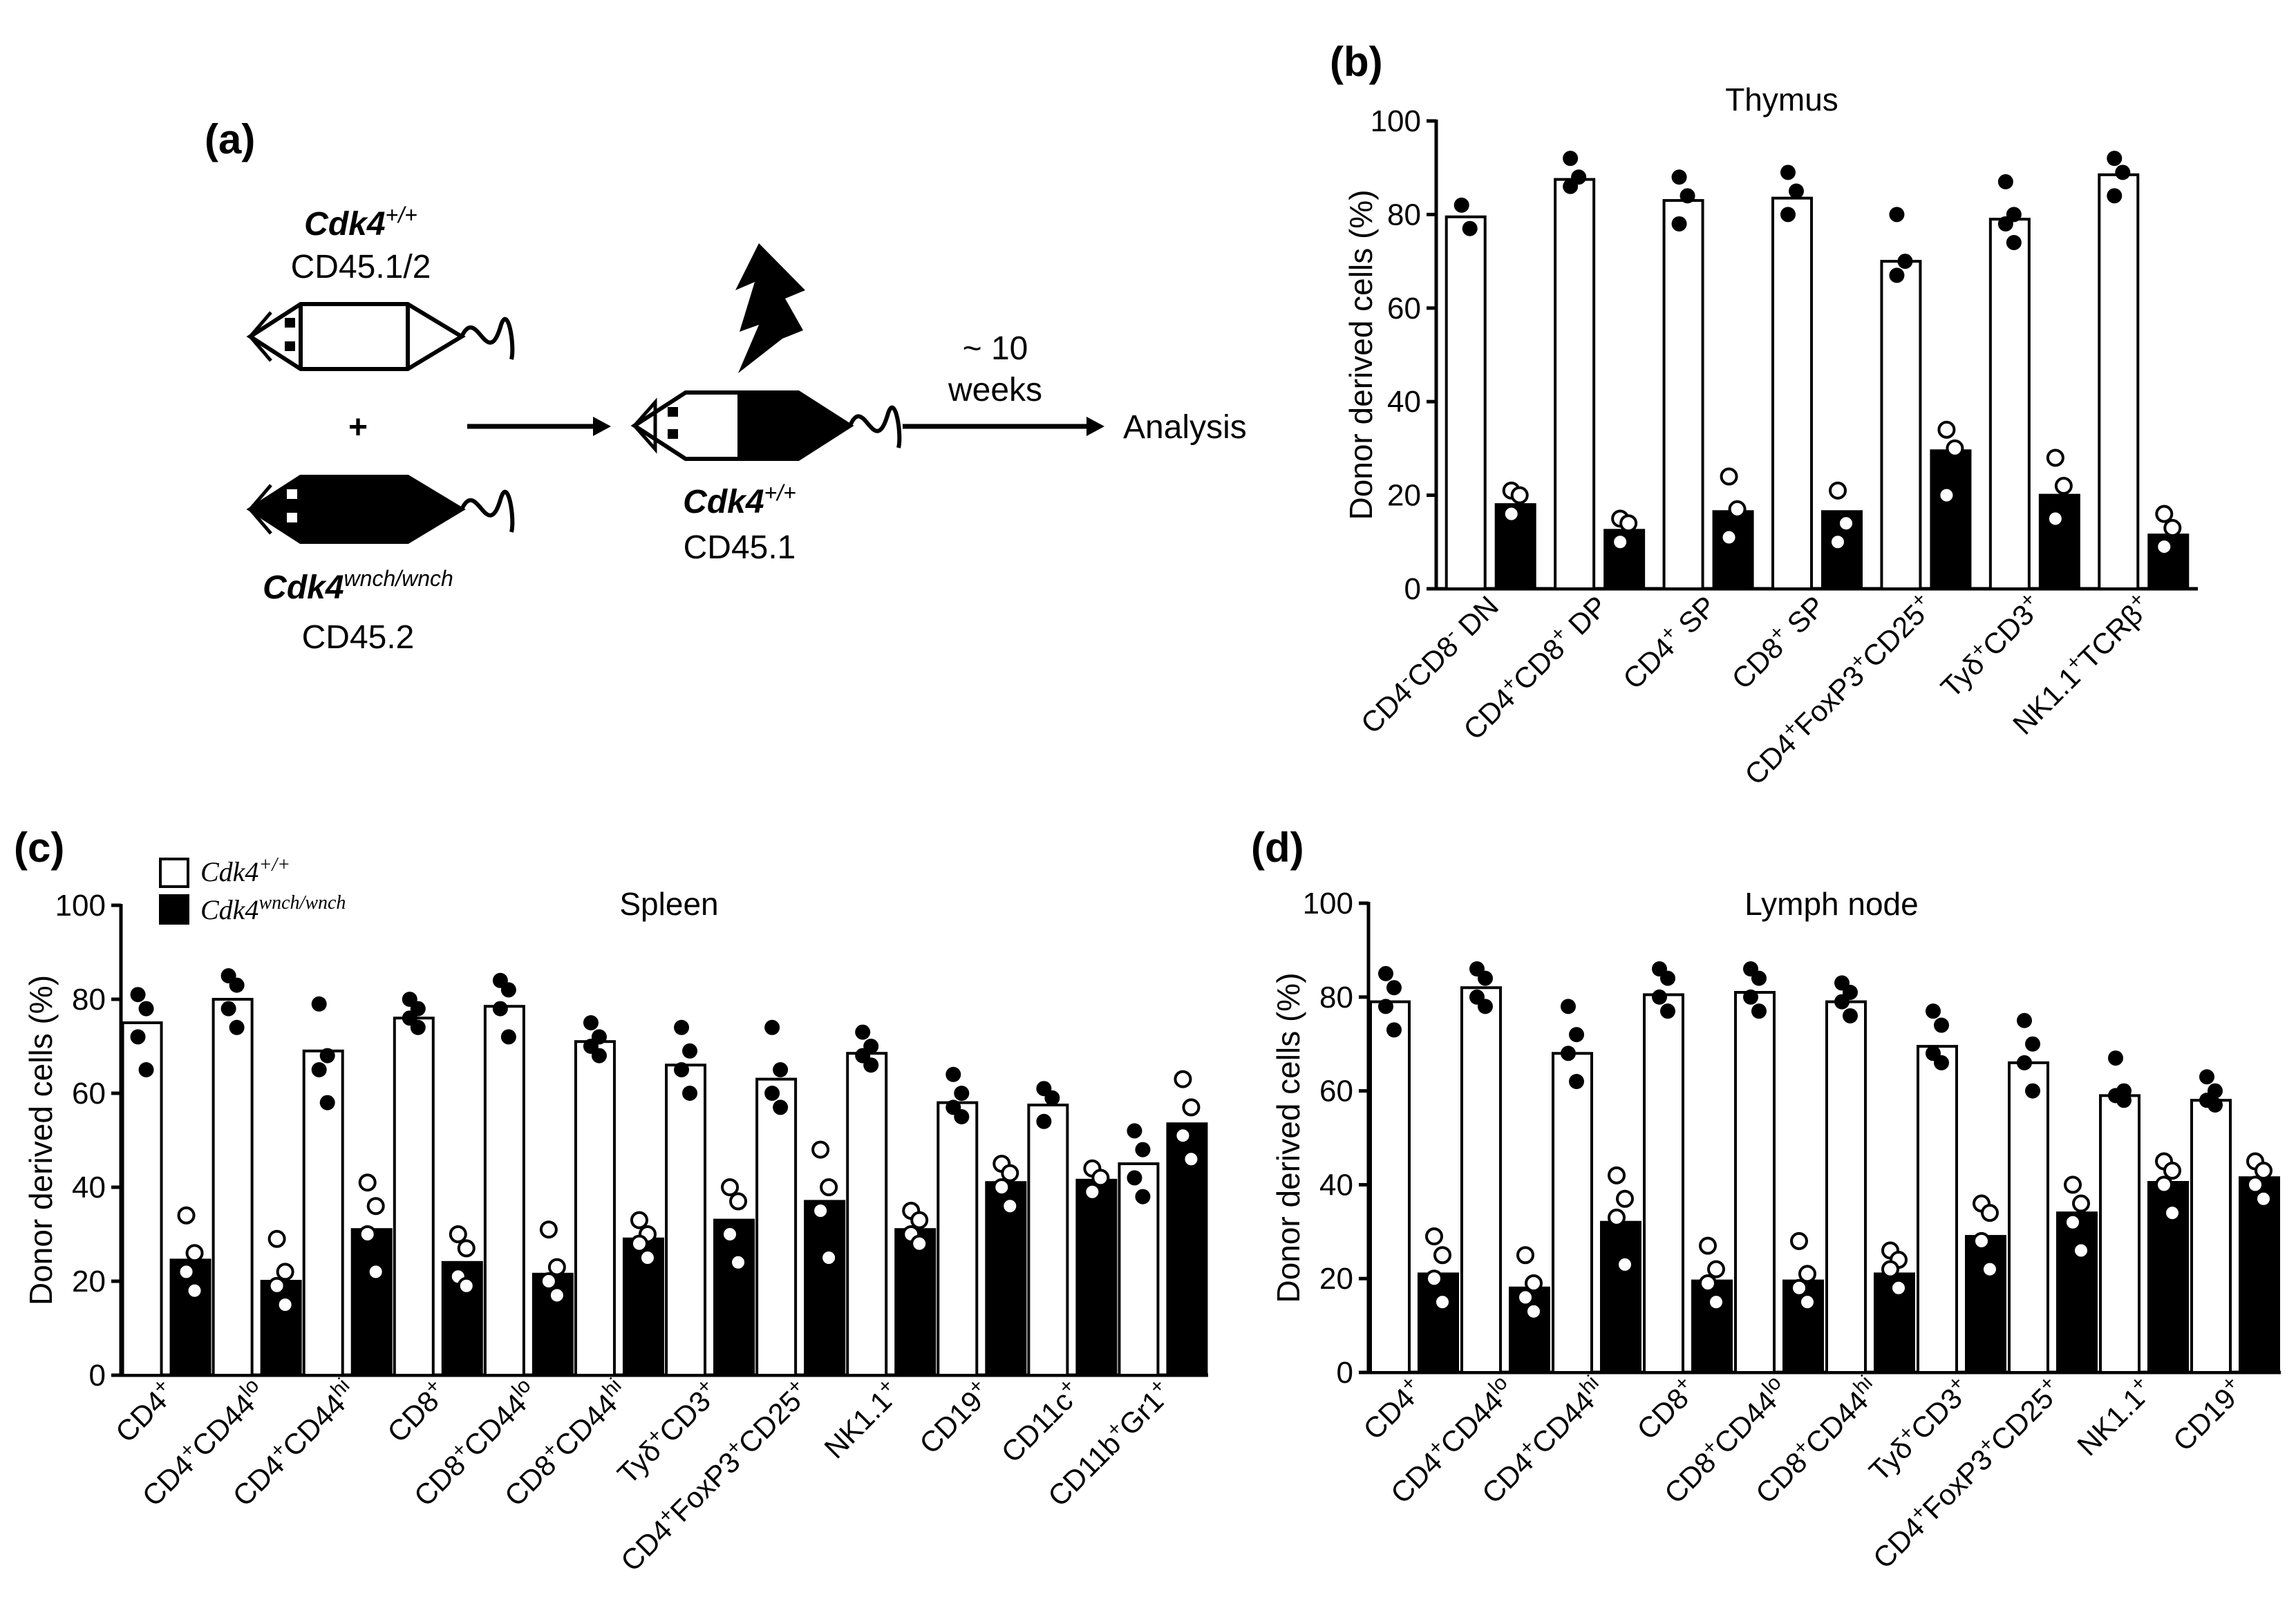 This screenshot has height=1615, width=2296. What do you see at coordinates (274, 865) in the screenshot?
I see `legend-wt-sup: +/+` at bounding box center [274, 865].